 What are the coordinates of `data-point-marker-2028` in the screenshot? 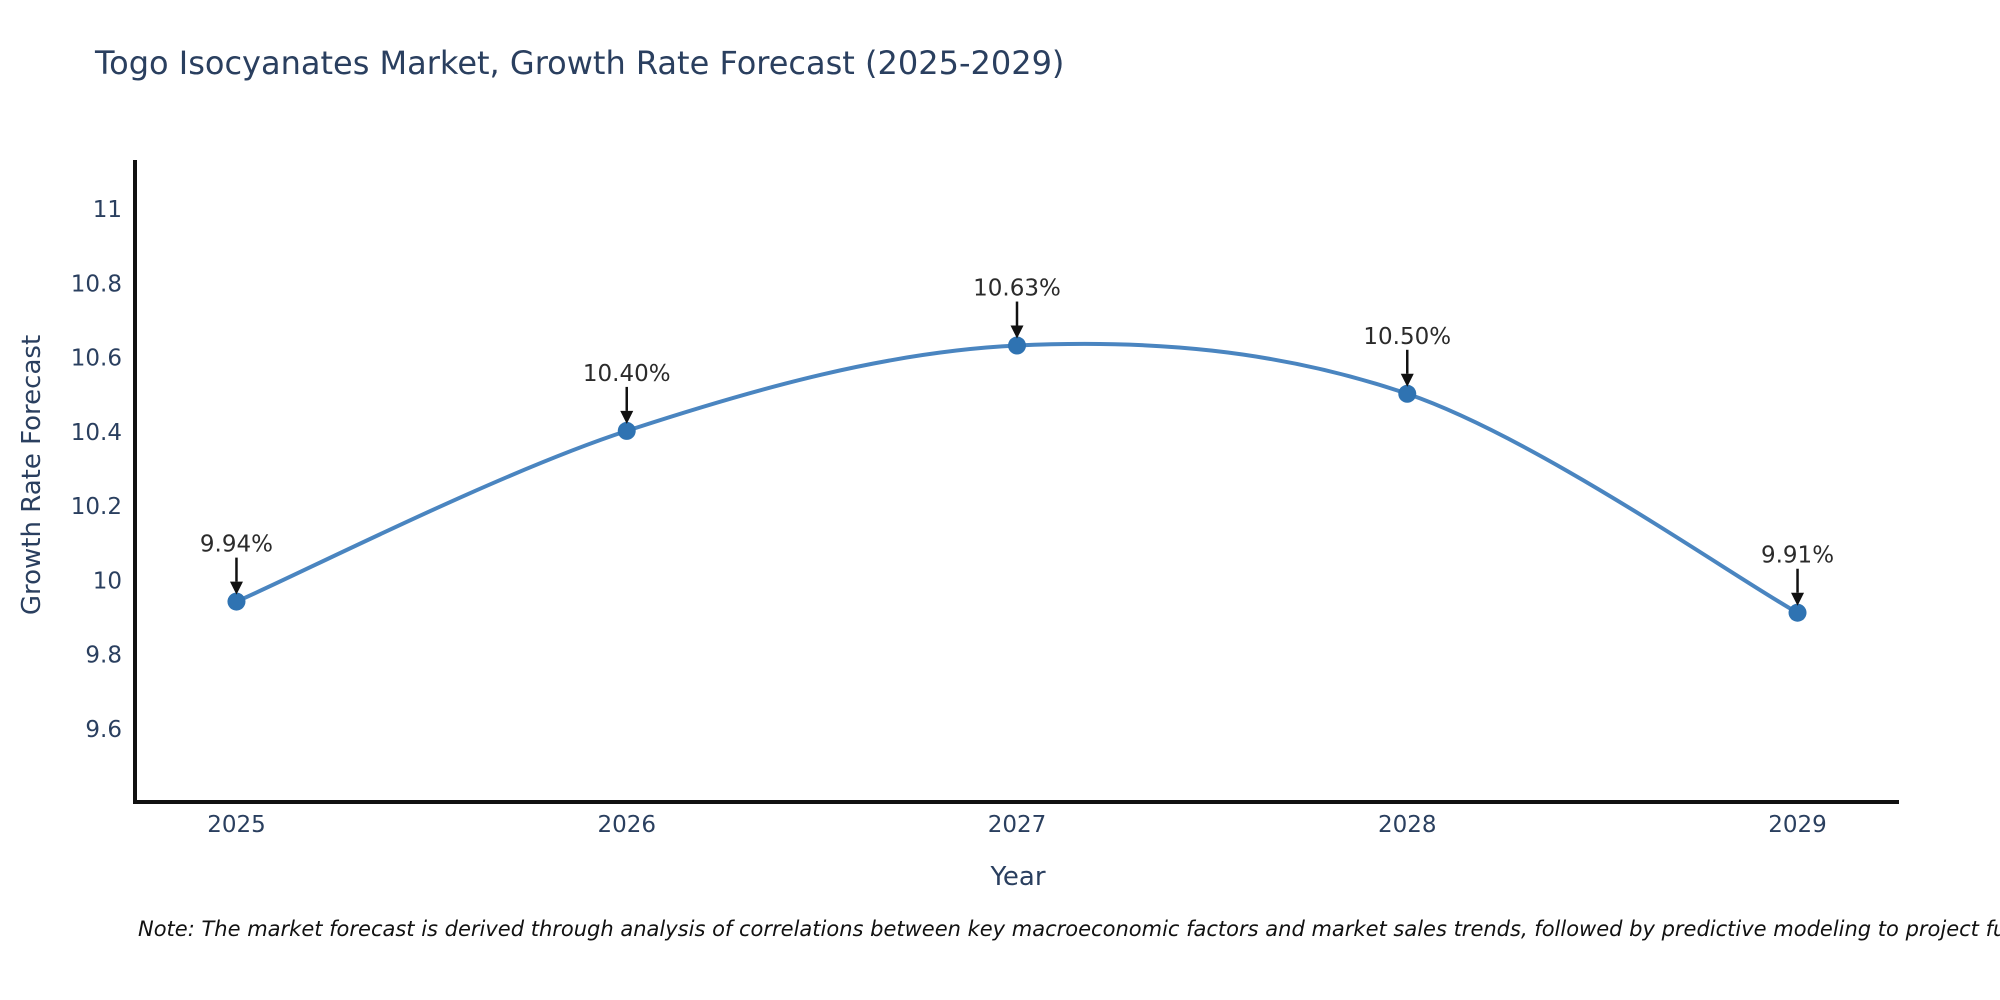 It's located at (1407, 393).